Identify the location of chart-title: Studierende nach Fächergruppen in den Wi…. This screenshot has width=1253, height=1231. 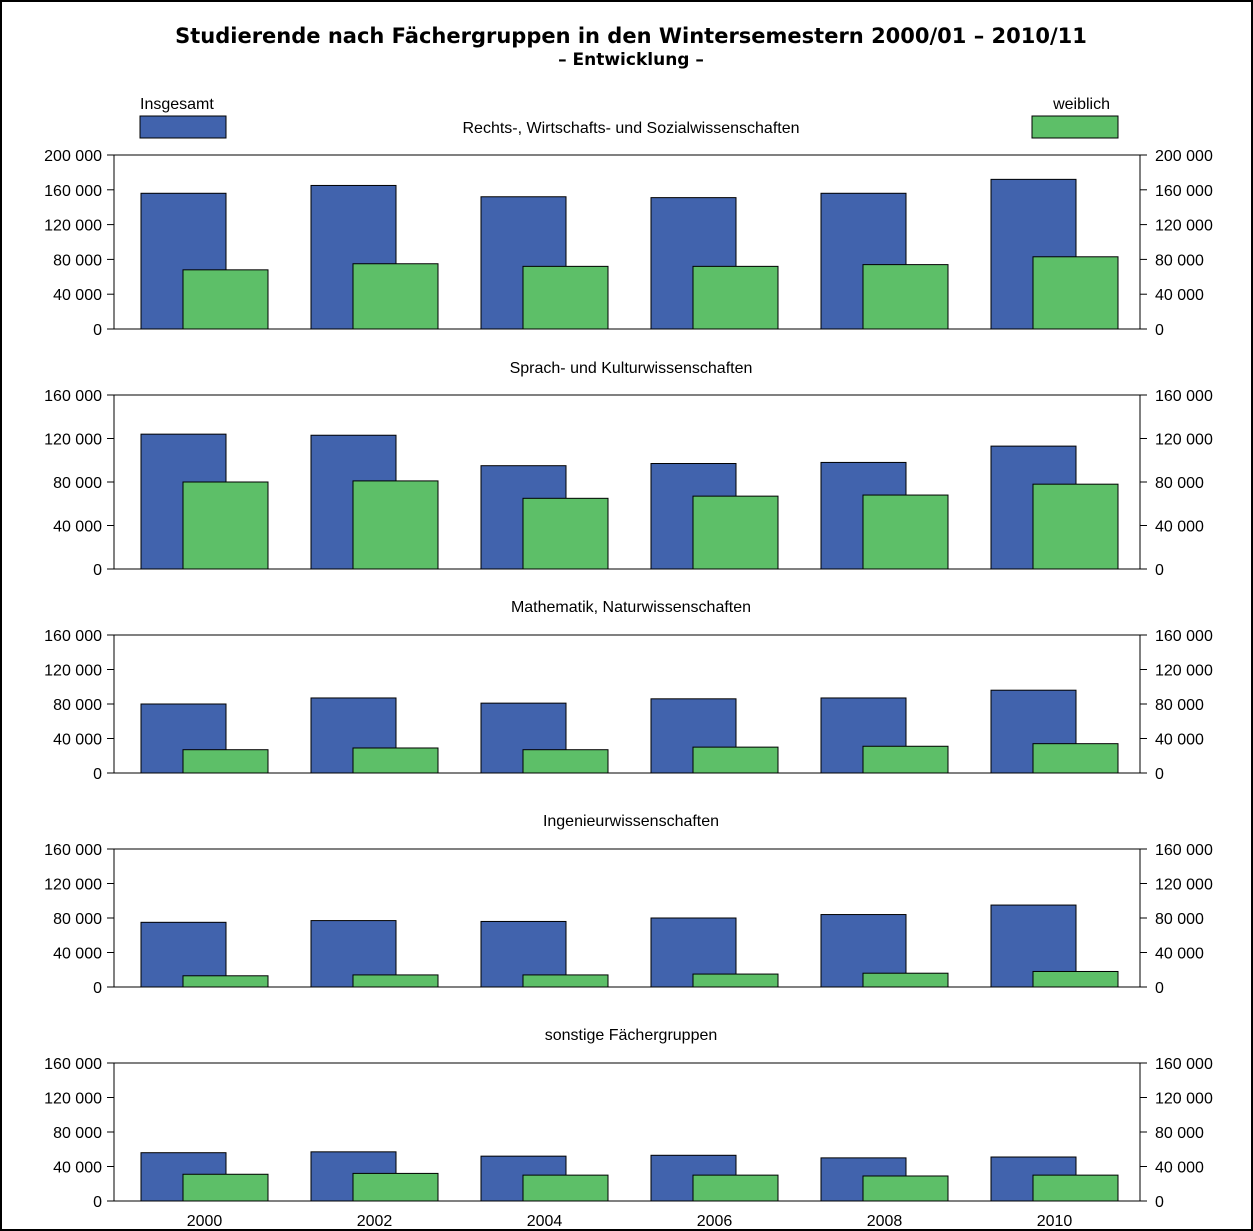
(631, 36).